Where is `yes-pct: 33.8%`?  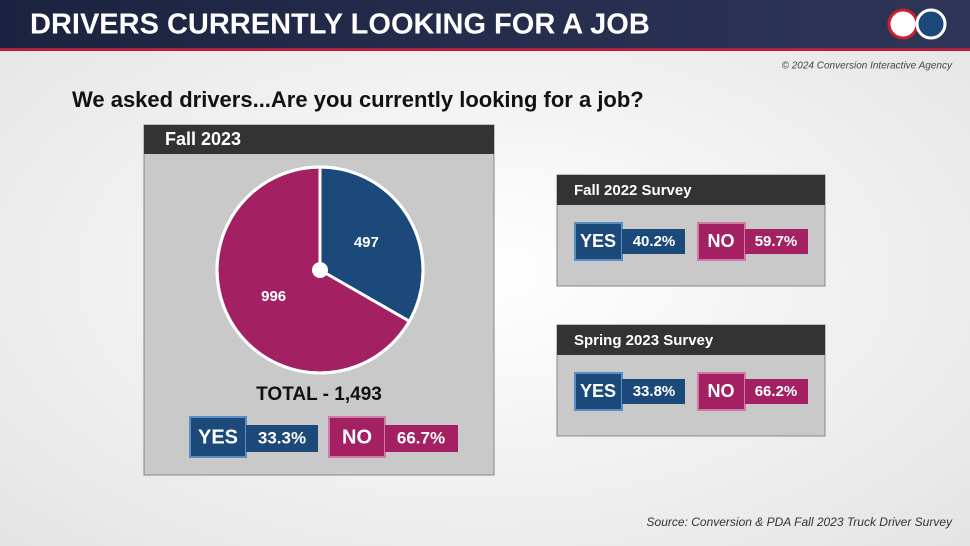
yes-pct: 33.8% is located at coordinates (654, 391).